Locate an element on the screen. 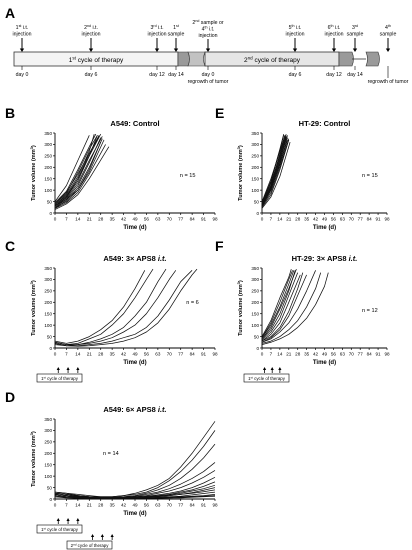 This screenshot has width=412, height=550. chart-e-xtick-label-63: 63 is located at coordinates (343, 219).